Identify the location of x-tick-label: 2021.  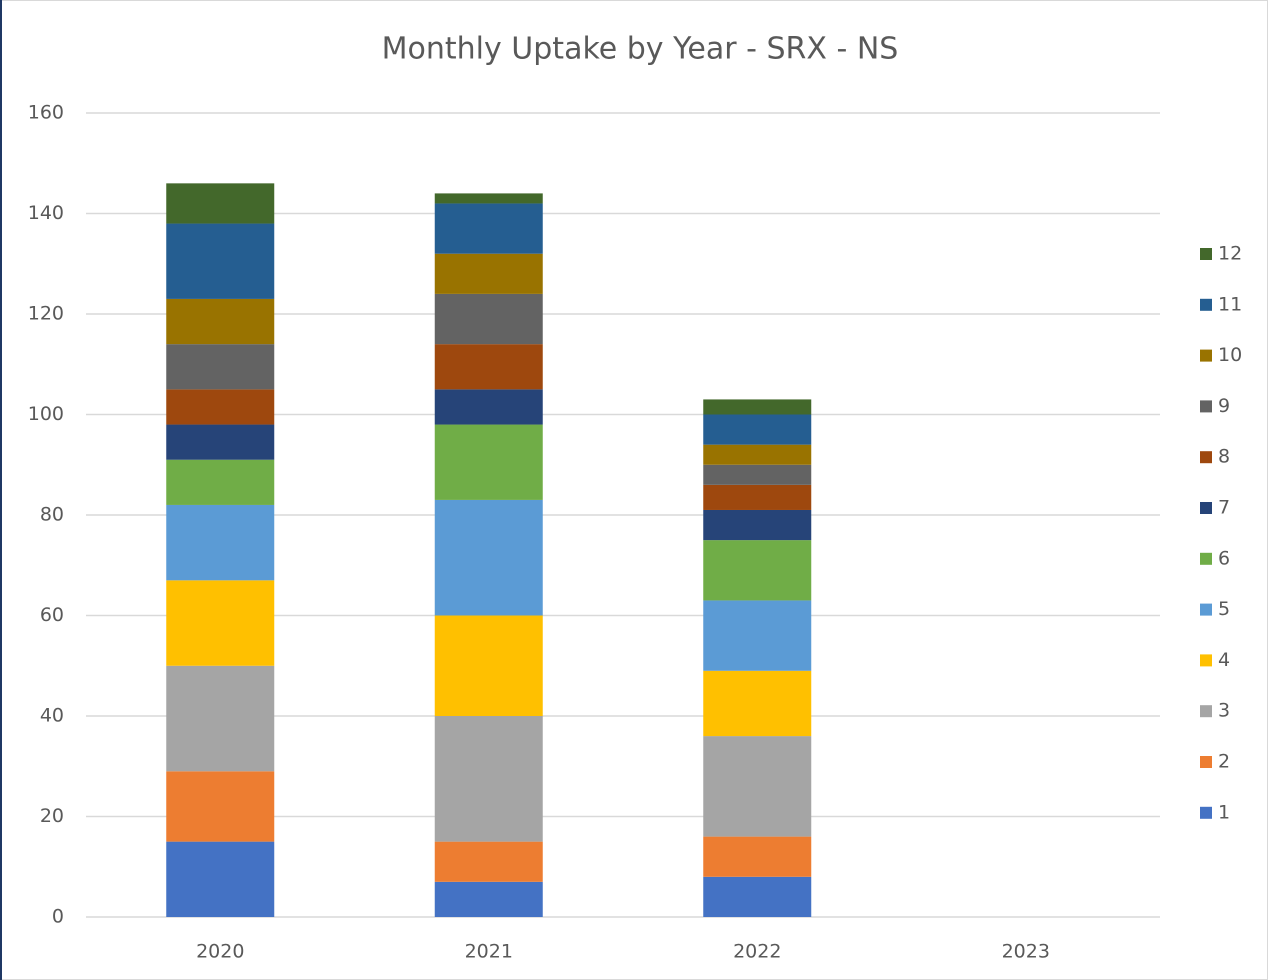
(489, 952).